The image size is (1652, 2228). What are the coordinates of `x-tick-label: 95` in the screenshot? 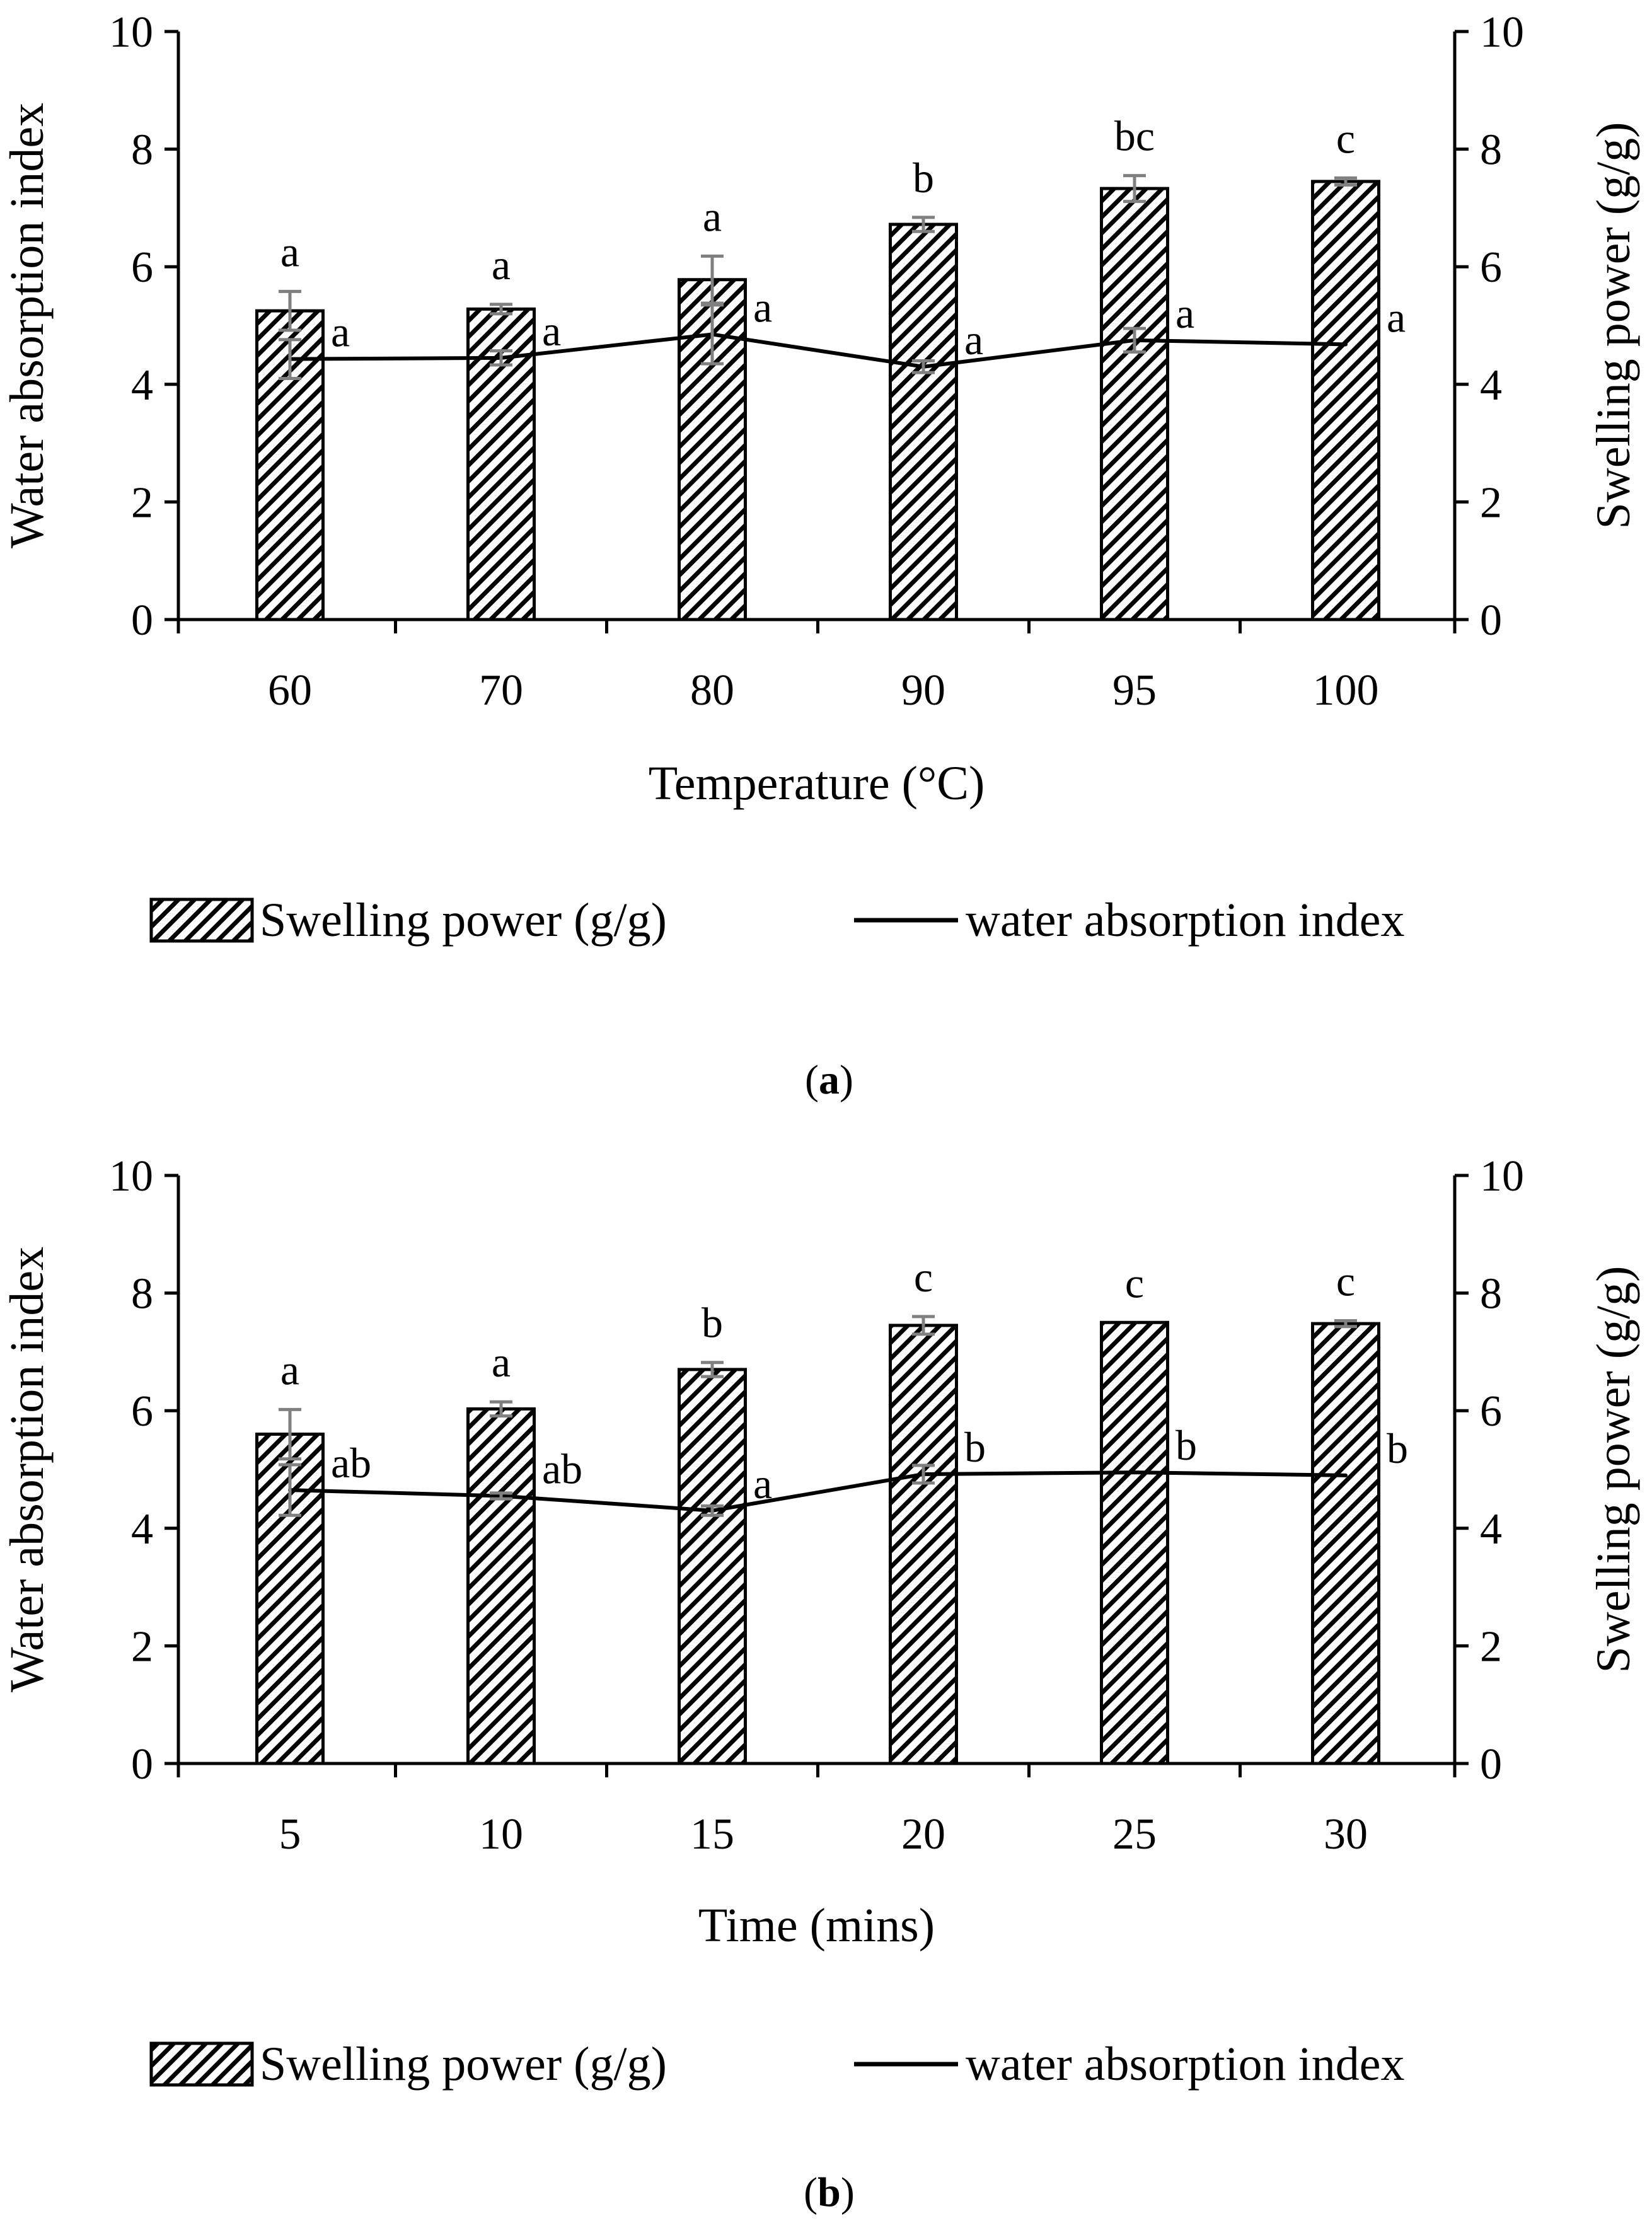 It's located at (1134, 690).